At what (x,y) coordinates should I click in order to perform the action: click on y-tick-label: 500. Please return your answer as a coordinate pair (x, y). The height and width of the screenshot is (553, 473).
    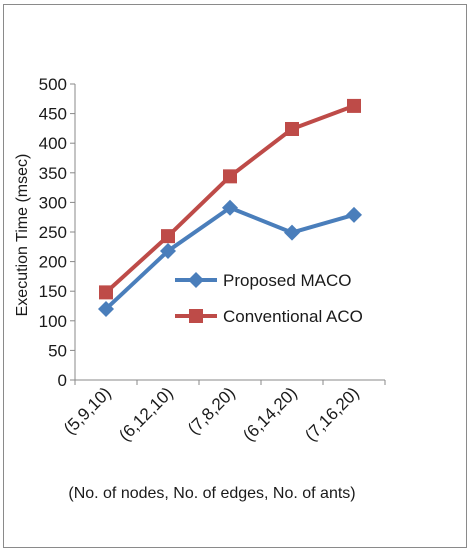
    Looking at the image, I should click on (53, 84).